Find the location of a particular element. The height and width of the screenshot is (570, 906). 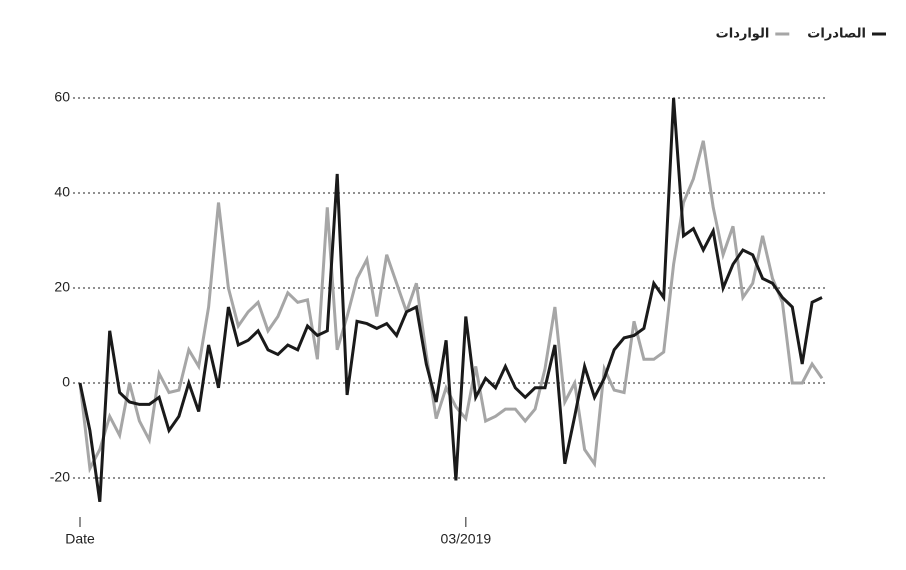

y-tick-label: 60 is located at coordinates (62, 97).